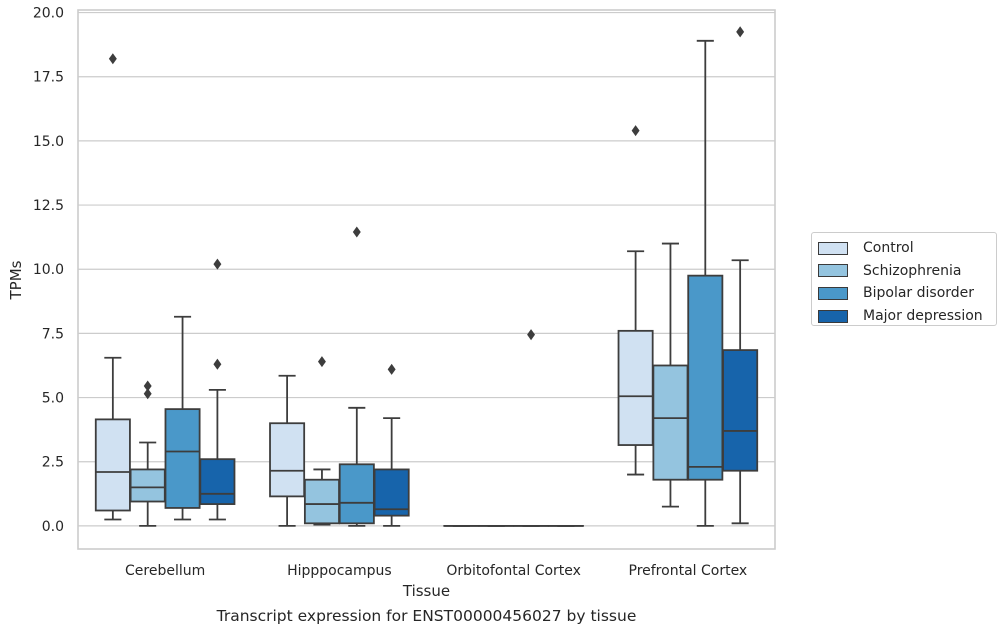 The height and width of the screenshot is (635, 1007). I want to click on y-tick-label: 2.5, so click(53, 463).